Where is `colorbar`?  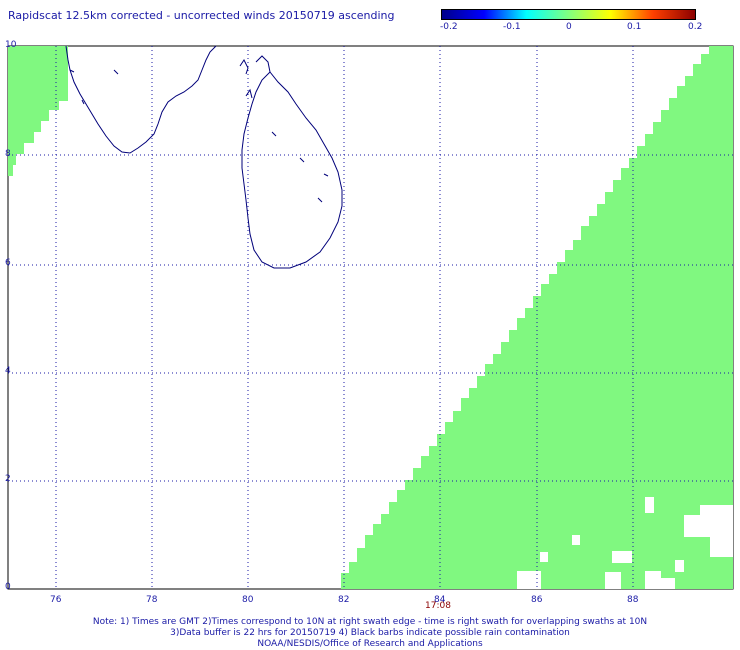
colorbar is located at coordinates (568, 14).